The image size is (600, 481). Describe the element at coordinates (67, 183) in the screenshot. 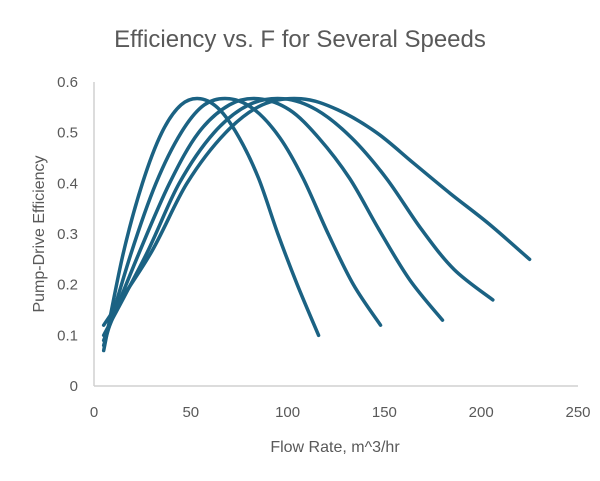

I see `y-tick-label: 0.4` at that location.